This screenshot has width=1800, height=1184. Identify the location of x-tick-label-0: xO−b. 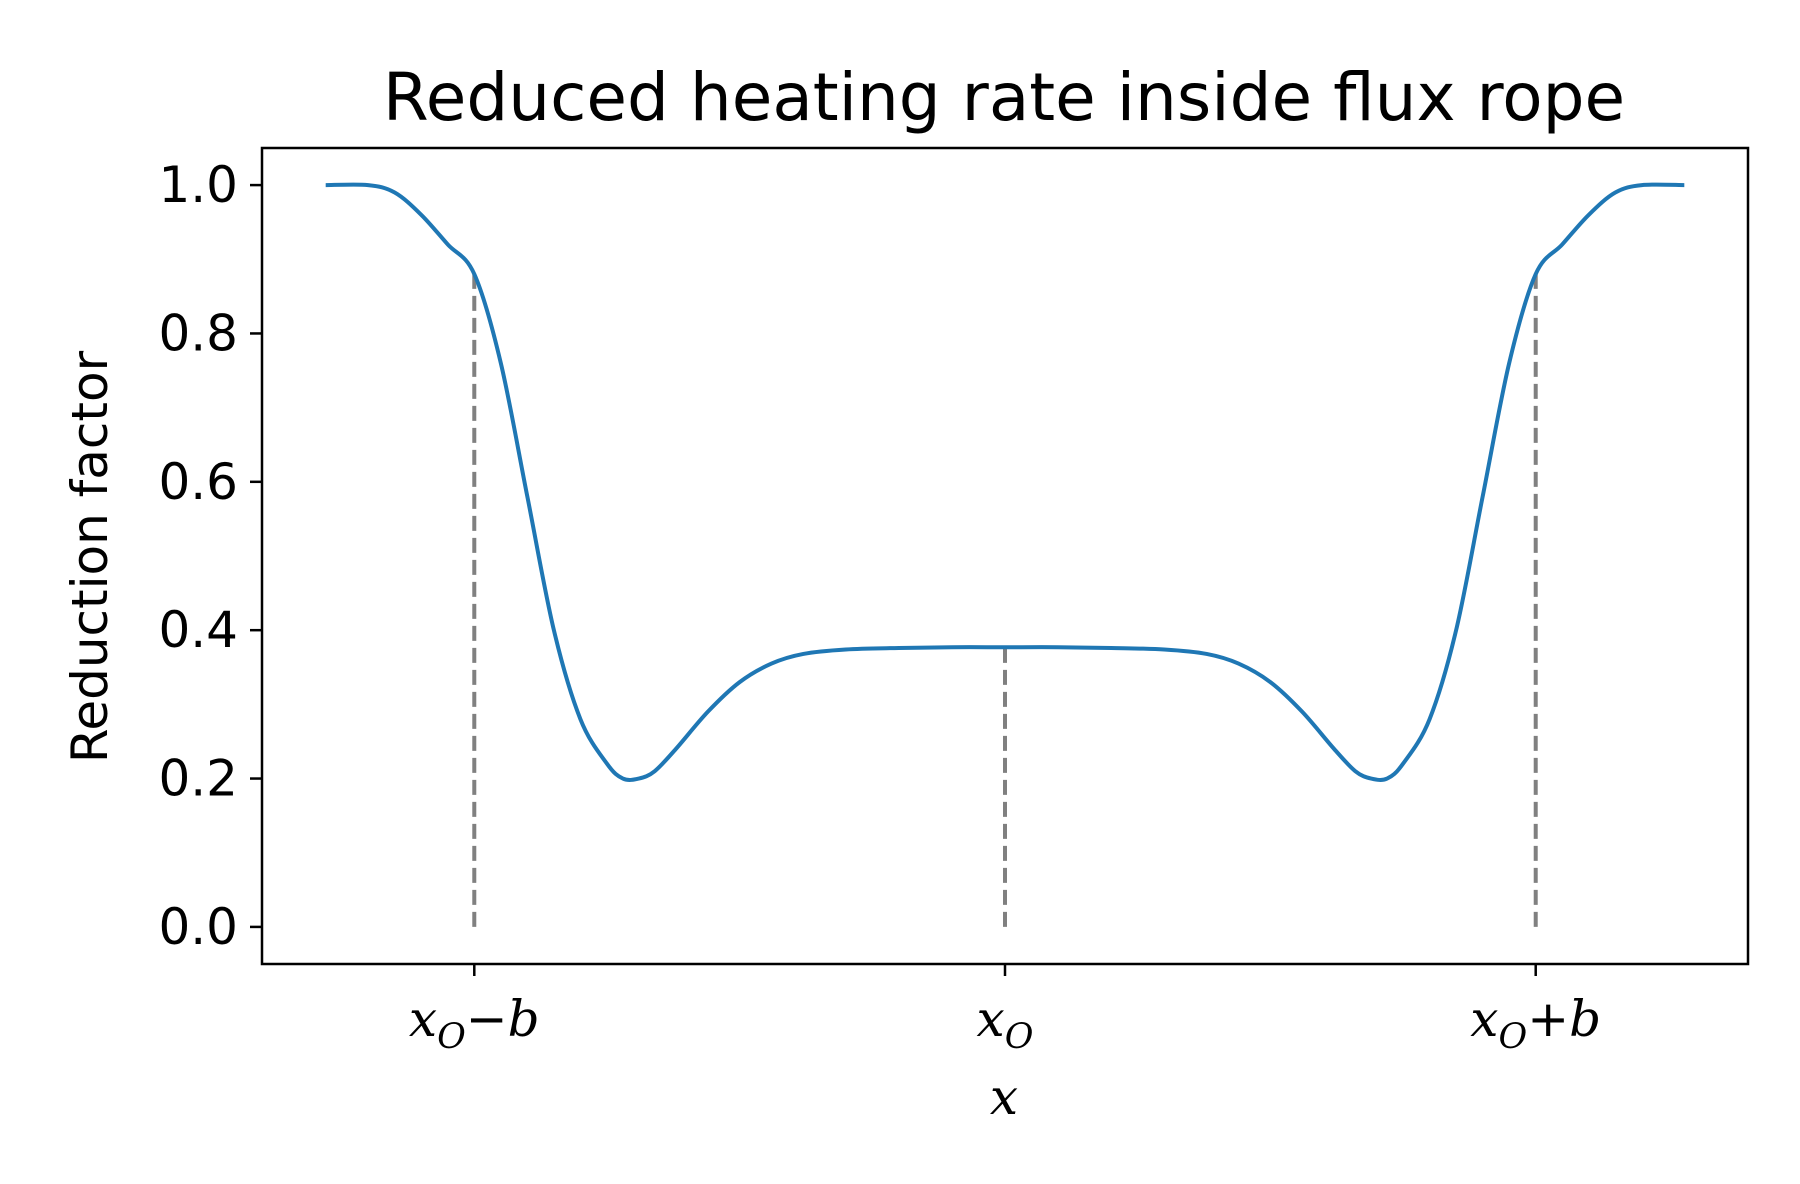
(474, 1023).